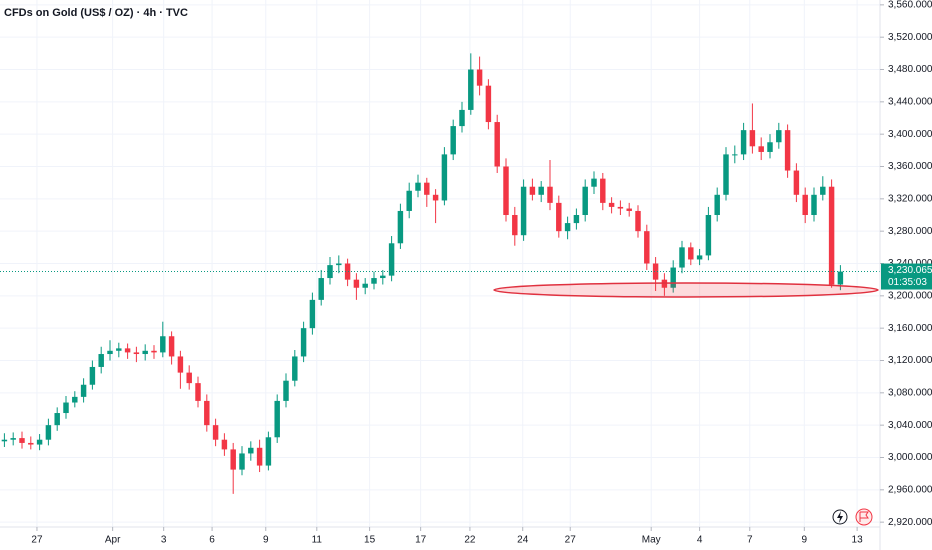  I want to click on y-tick-label: 3,560.000, so click(910, 5).